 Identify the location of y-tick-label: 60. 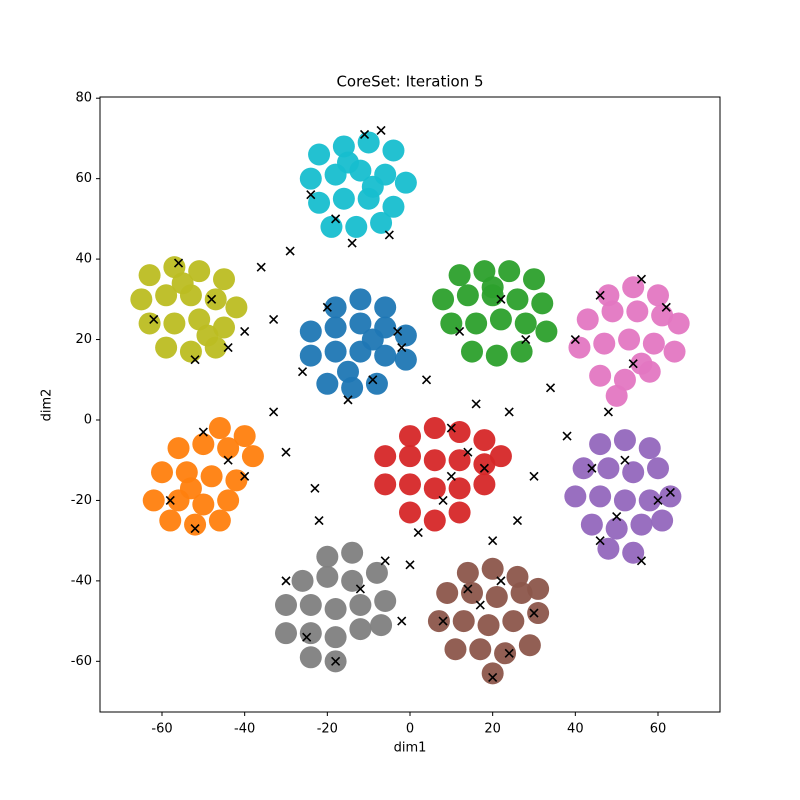
(83, 178).